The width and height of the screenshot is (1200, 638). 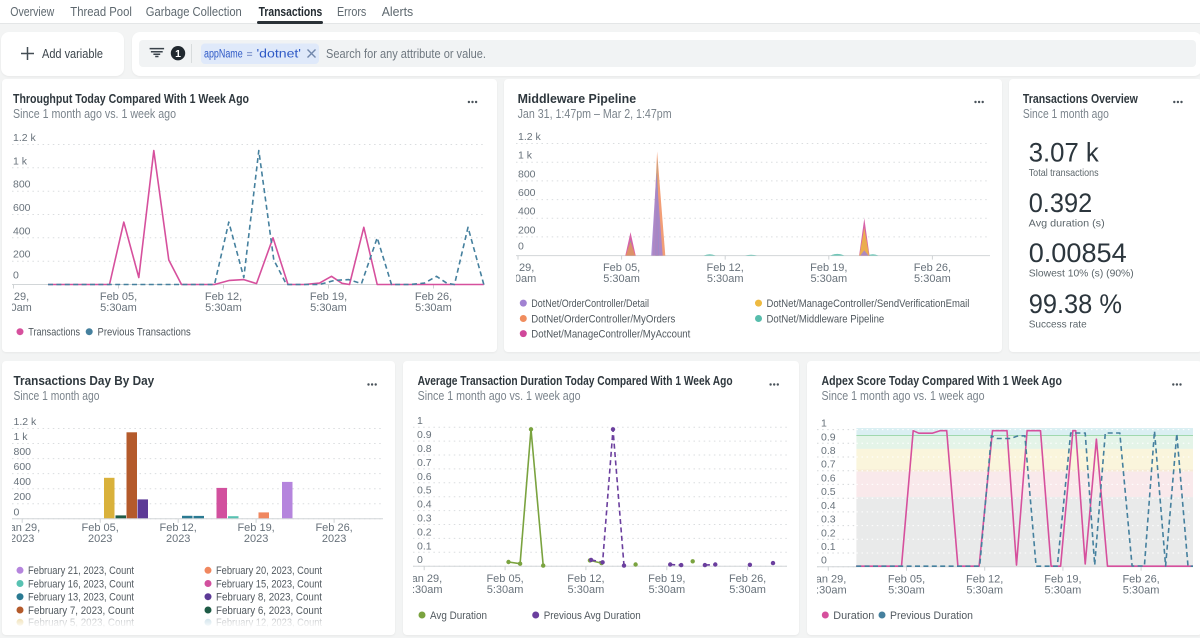 What do you see at coordinates (1080, 99) in the screenshot?
I see `svg-text: Transactions Overview` at bounding box center [1080, 99].